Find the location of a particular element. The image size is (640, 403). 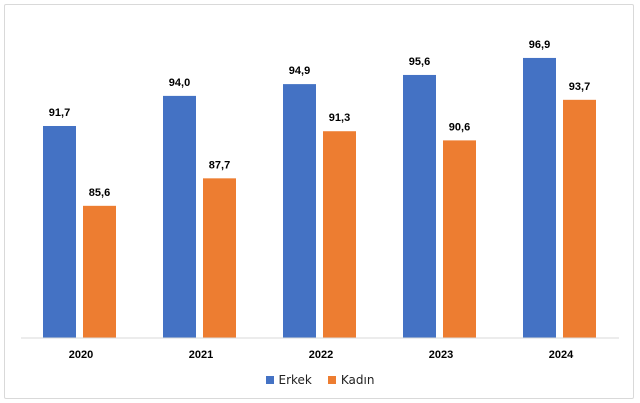

x-tick-labels: 2020 2021 2022 2023 2024 is located at coordinates (321, 355).